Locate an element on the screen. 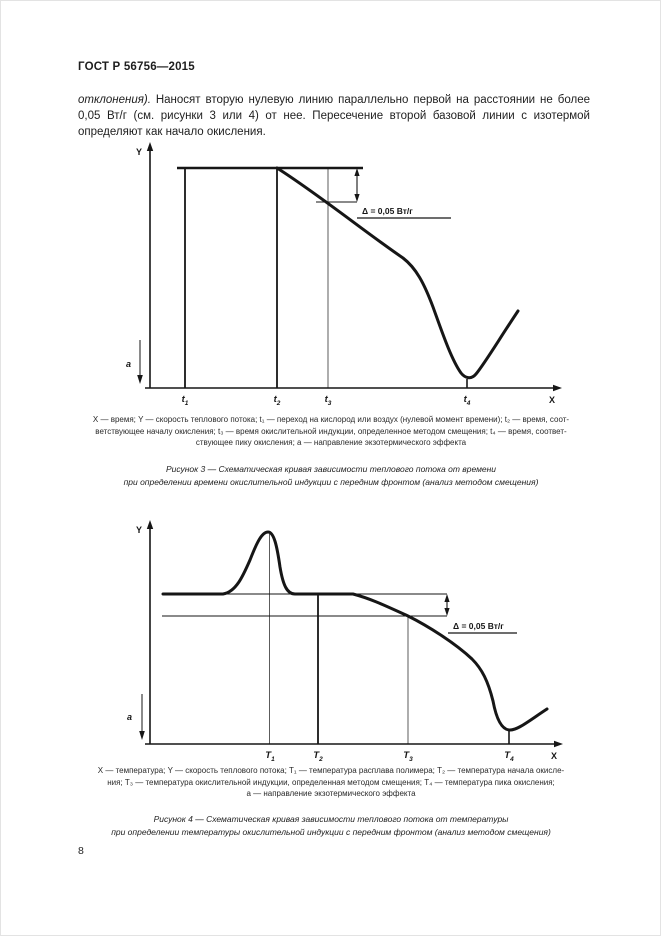 This screenshot has width=661, height=936. fig3-tick-t2: t2 is located at coordinates (277, 400).